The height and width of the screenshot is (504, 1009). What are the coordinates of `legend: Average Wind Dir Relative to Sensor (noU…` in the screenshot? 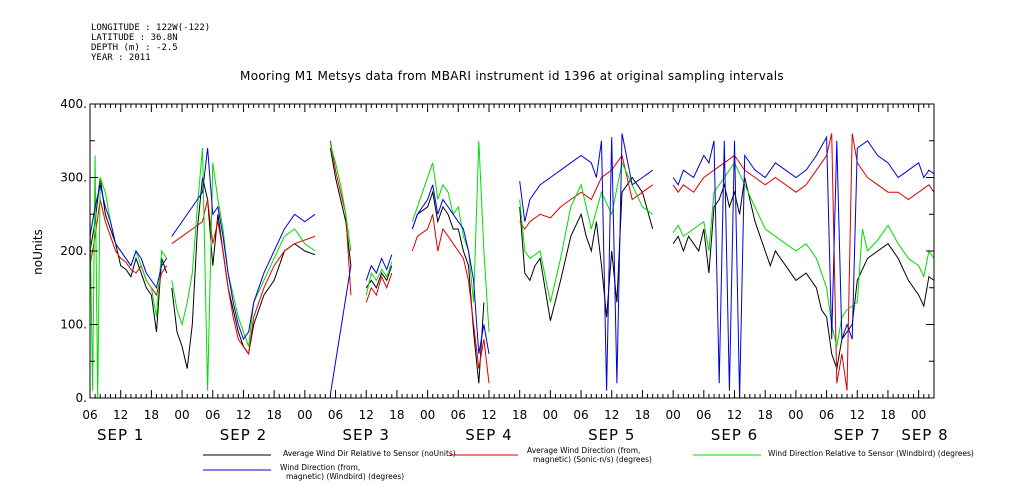 It's located at (588, 463).